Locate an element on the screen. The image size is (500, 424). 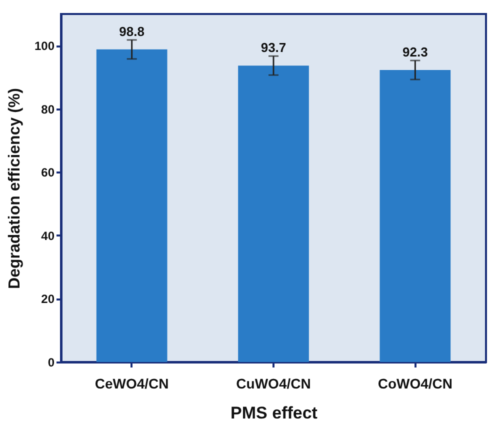
y-tick-label: 40 is located at coordinates (48, 235).